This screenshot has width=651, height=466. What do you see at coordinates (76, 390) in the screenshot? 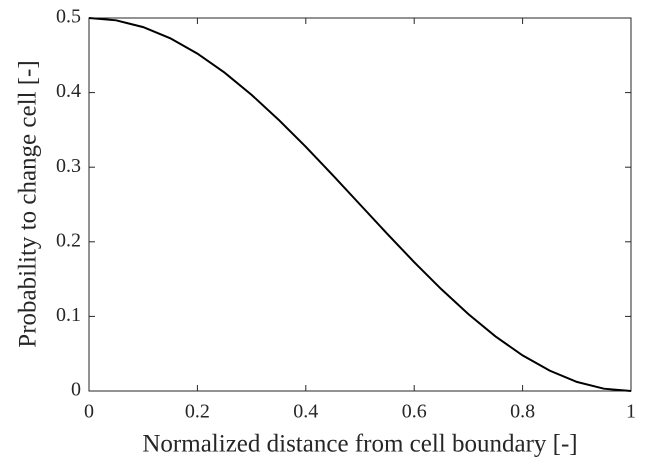
I see `y-tick-label: 0` at bounding box center [76, 390].